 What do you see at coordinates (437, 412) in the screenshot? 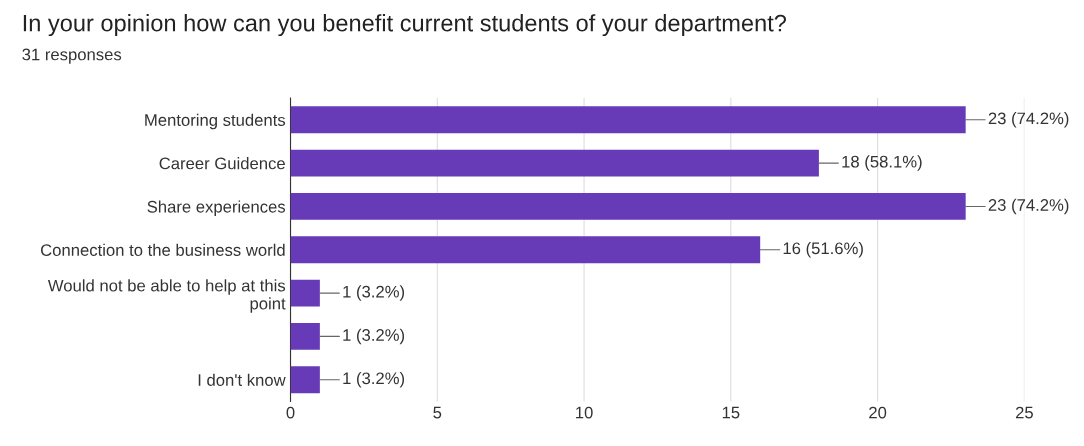
I see `x-tick-label: 5` at bounding box center [437, 412].